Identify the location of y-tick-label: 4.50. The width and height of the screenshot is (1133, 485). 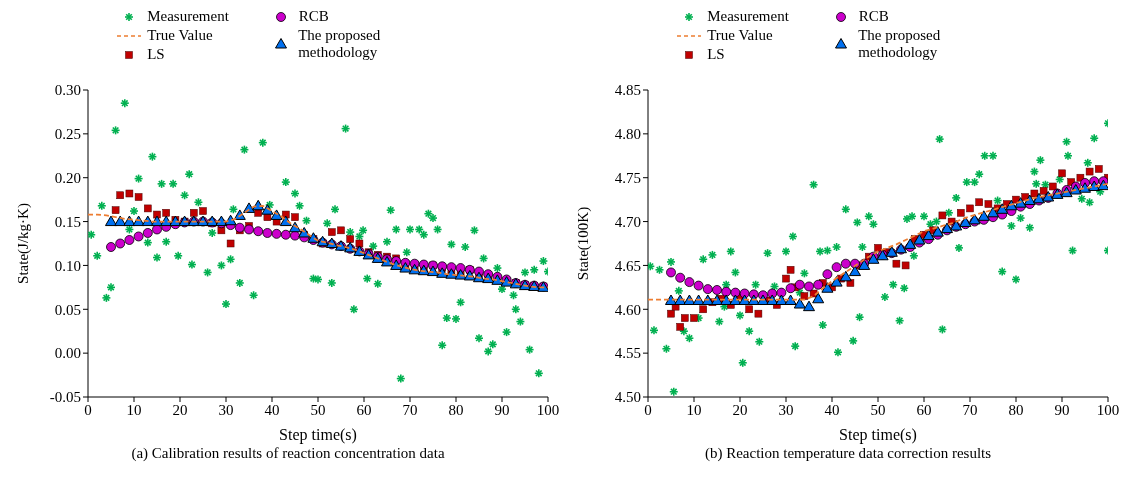
(627, 397).